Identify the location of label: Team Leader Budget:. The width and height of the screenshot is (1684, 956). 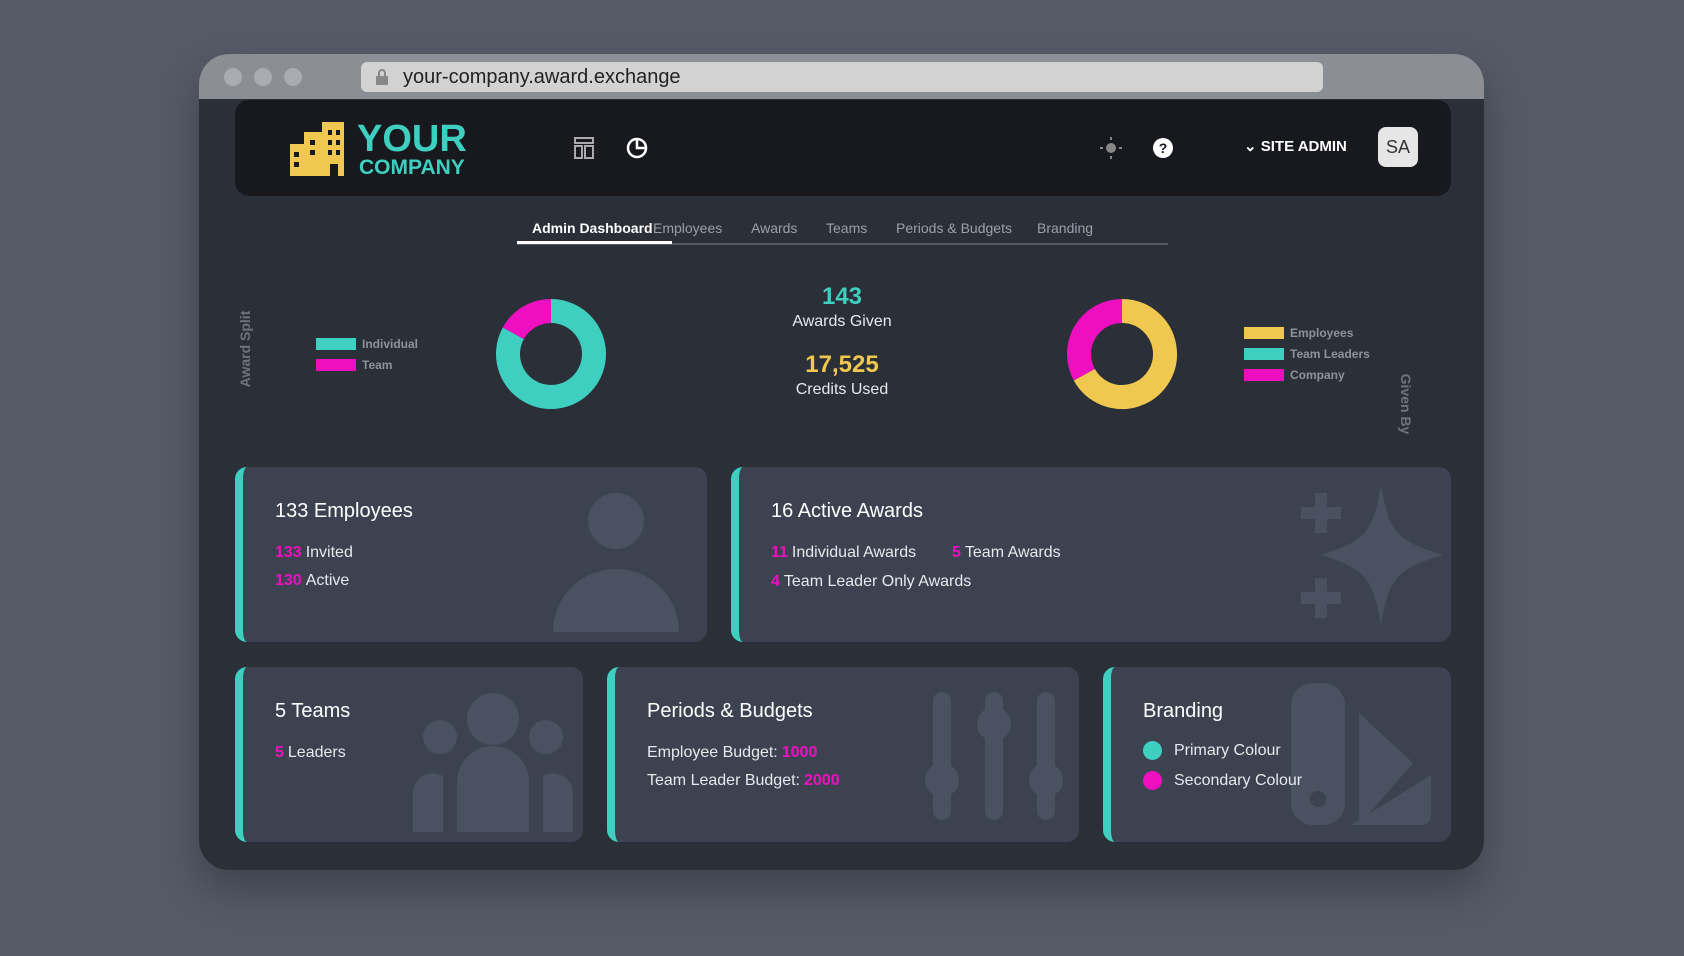
(723, 780).